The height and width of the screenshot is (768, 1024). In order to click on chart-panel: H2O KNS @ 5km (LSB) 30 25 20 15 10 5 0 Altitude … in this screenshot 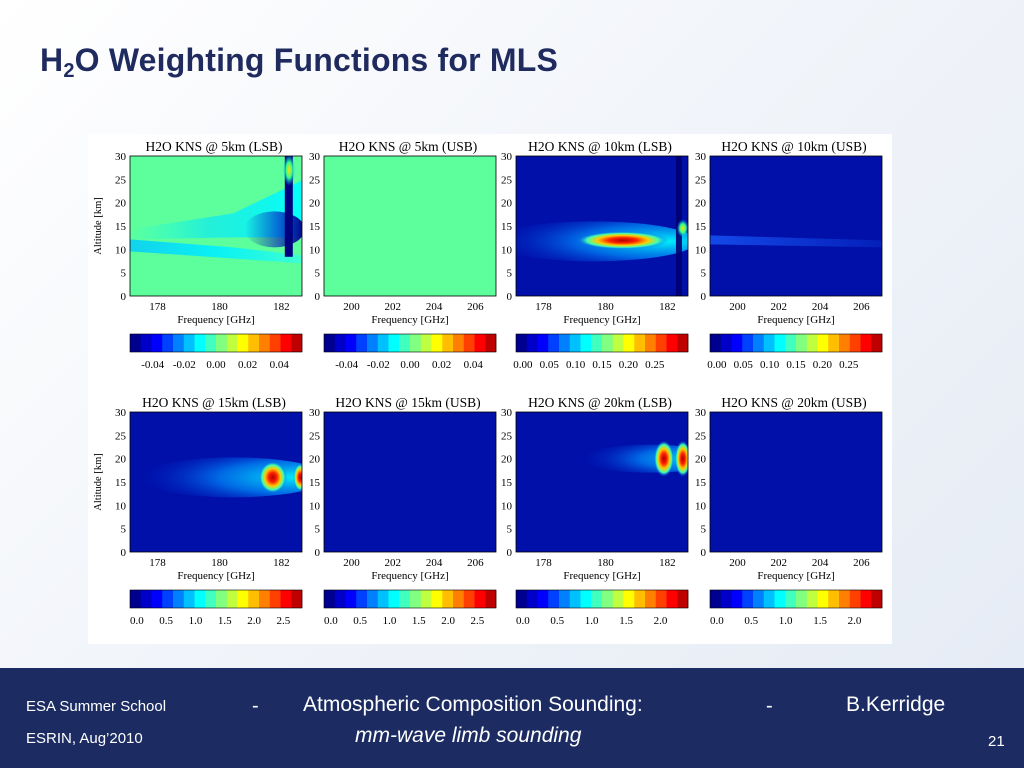, I will do `click(198, 255)`.